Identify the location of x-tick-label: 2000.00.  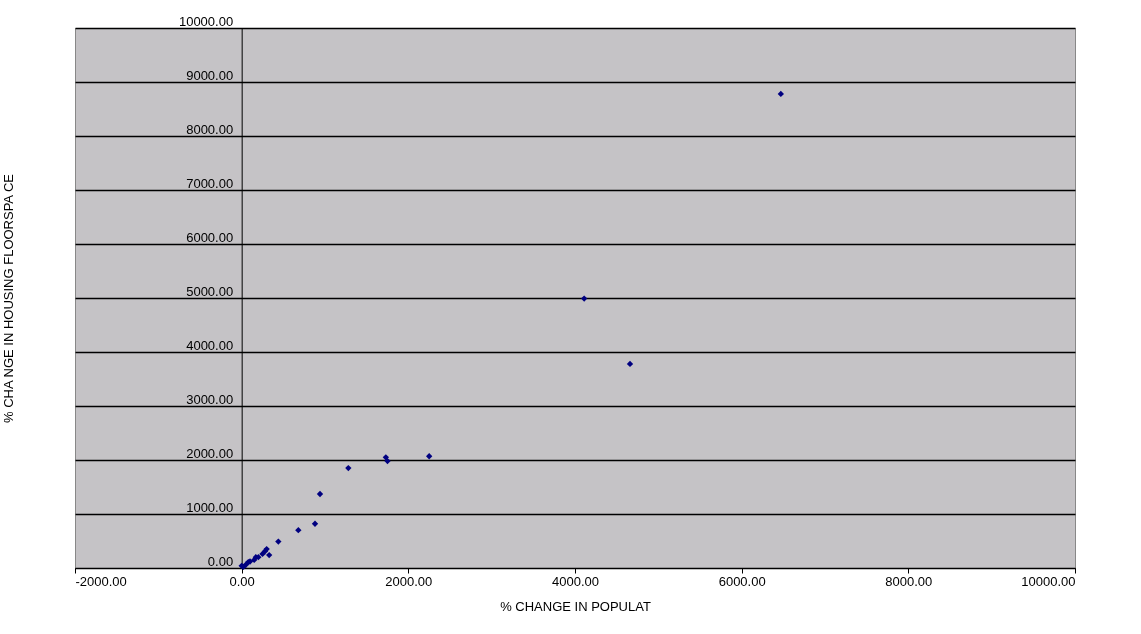
(409, 581).